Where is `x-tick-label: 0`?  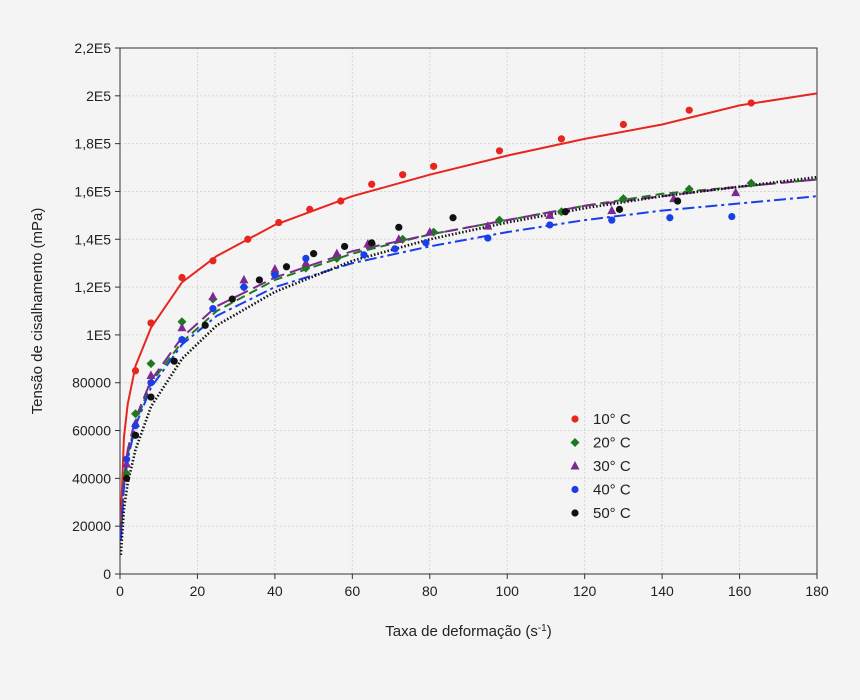
x-tick-label: 0 is located at coordinates (120, 591).